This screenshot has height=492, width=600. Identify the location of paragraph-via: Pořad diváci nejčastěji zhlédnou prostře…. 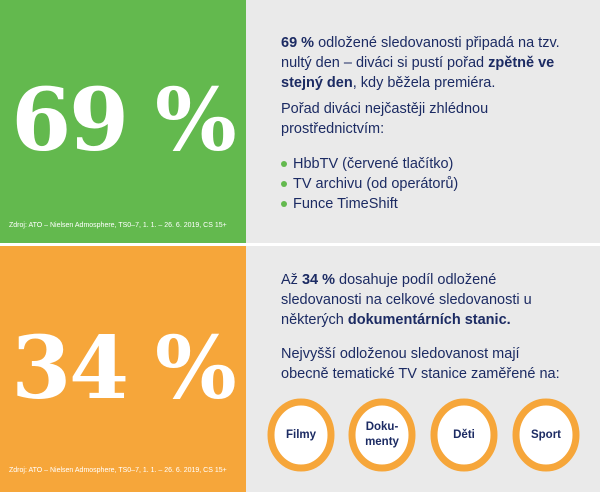
(385, 119).